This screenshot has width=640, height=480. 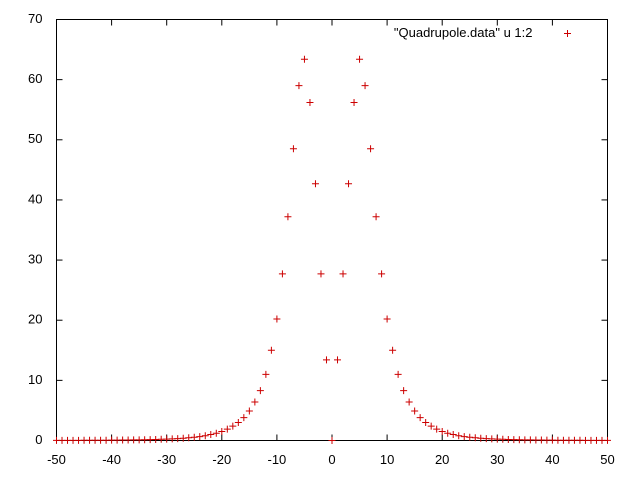 What do you see at coordinates (221, 459) in the screenshot?
I see `x-tick-label: -20` at bounding box center [221, 459].